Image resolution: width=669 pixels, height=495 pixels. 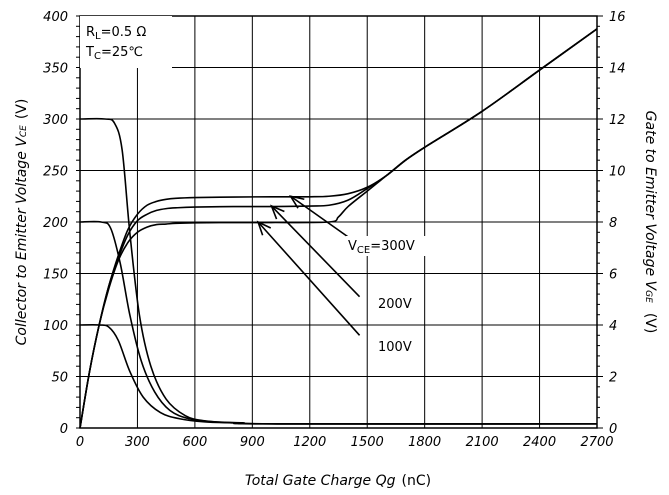 I want to click on rl-main: R, so click(x=90, y=32).